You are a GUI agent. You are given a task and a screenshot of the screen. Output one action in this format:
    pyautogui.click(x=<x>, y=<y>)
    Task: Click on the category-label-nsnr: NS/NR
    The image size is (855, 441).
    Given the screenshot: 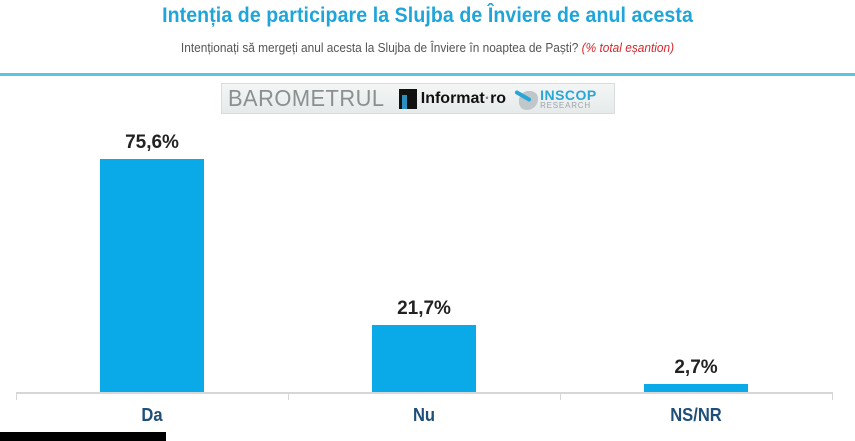 What is the action you would take?
    pyautogui.click(x=696, y=415)
    